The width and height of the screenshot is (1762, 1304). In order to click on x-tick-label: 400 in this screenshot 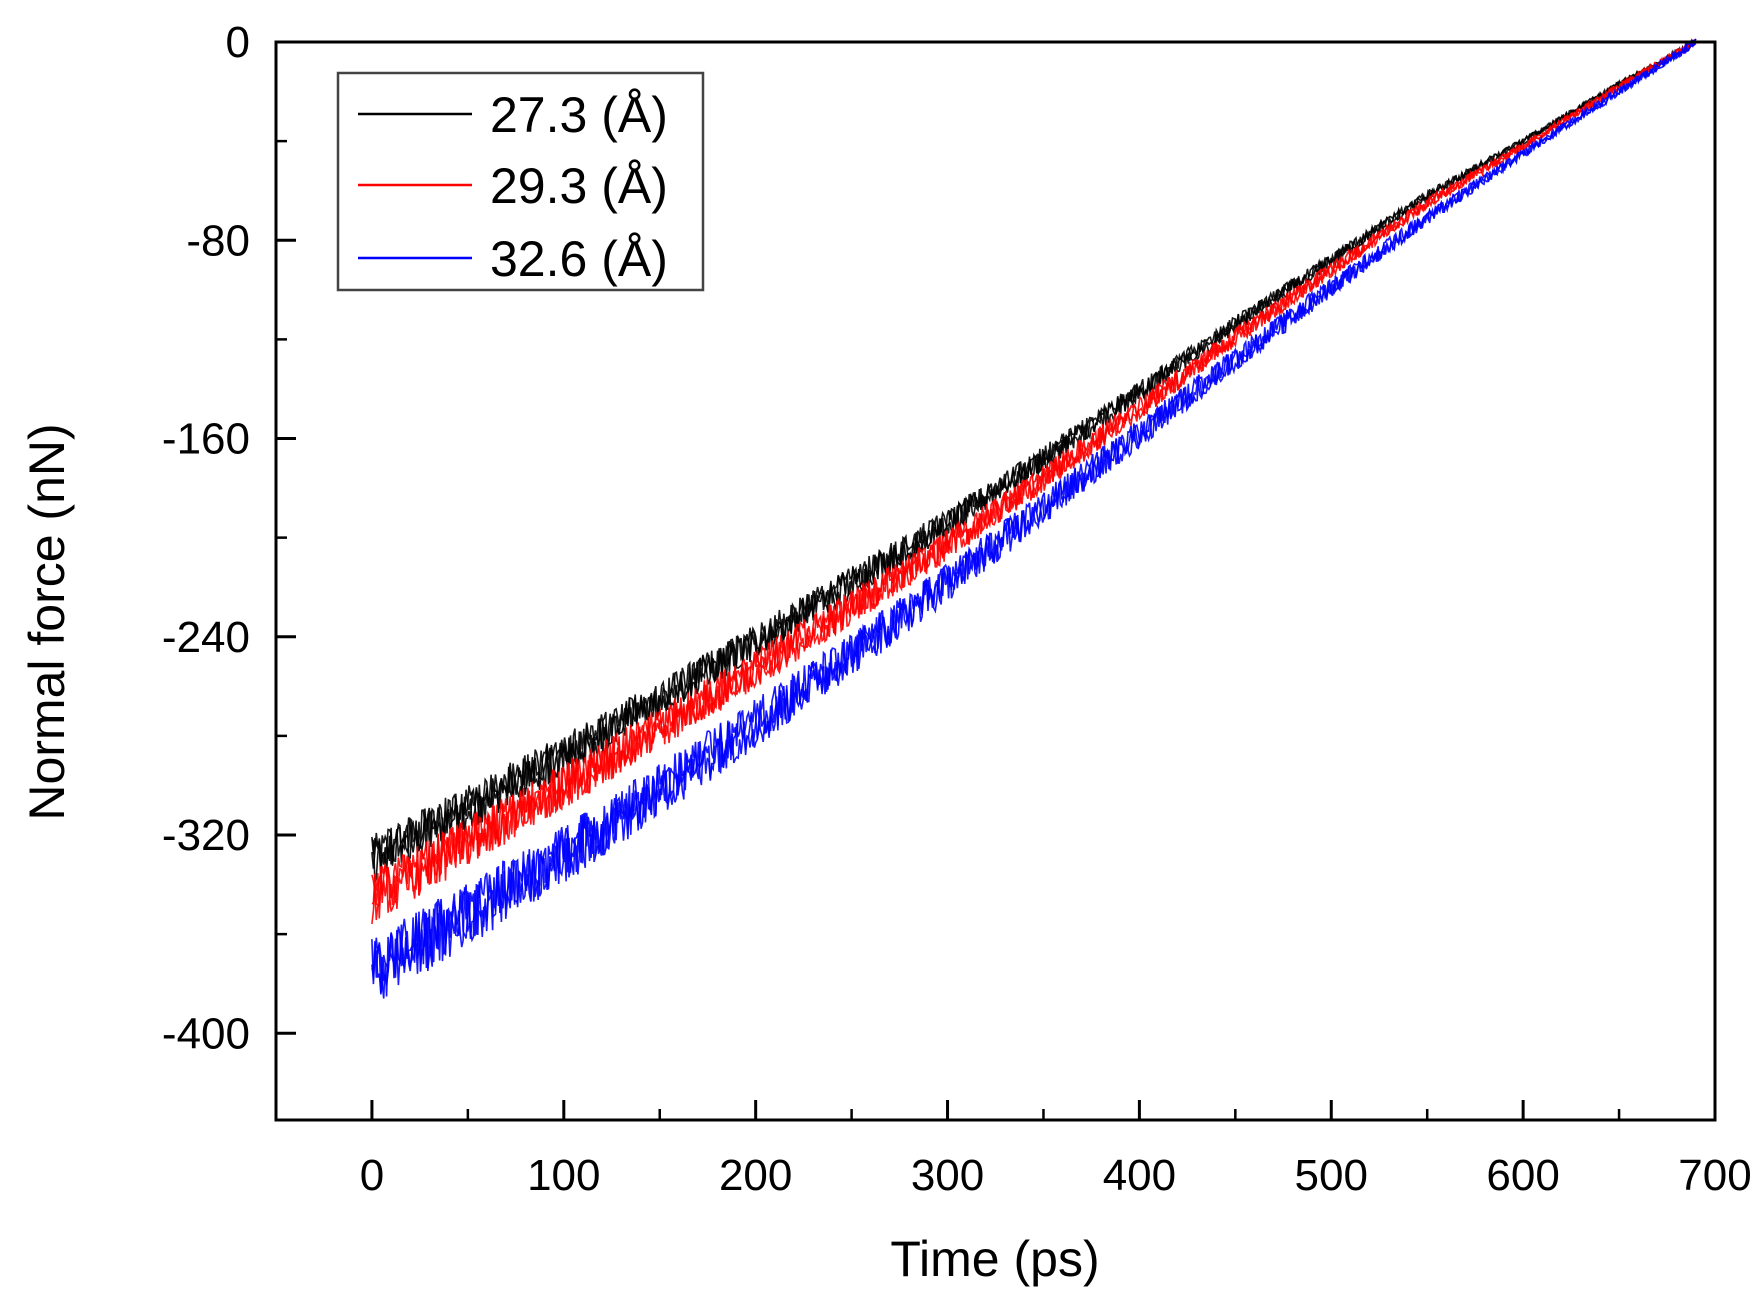, I will do `click(1139, 1175)`.